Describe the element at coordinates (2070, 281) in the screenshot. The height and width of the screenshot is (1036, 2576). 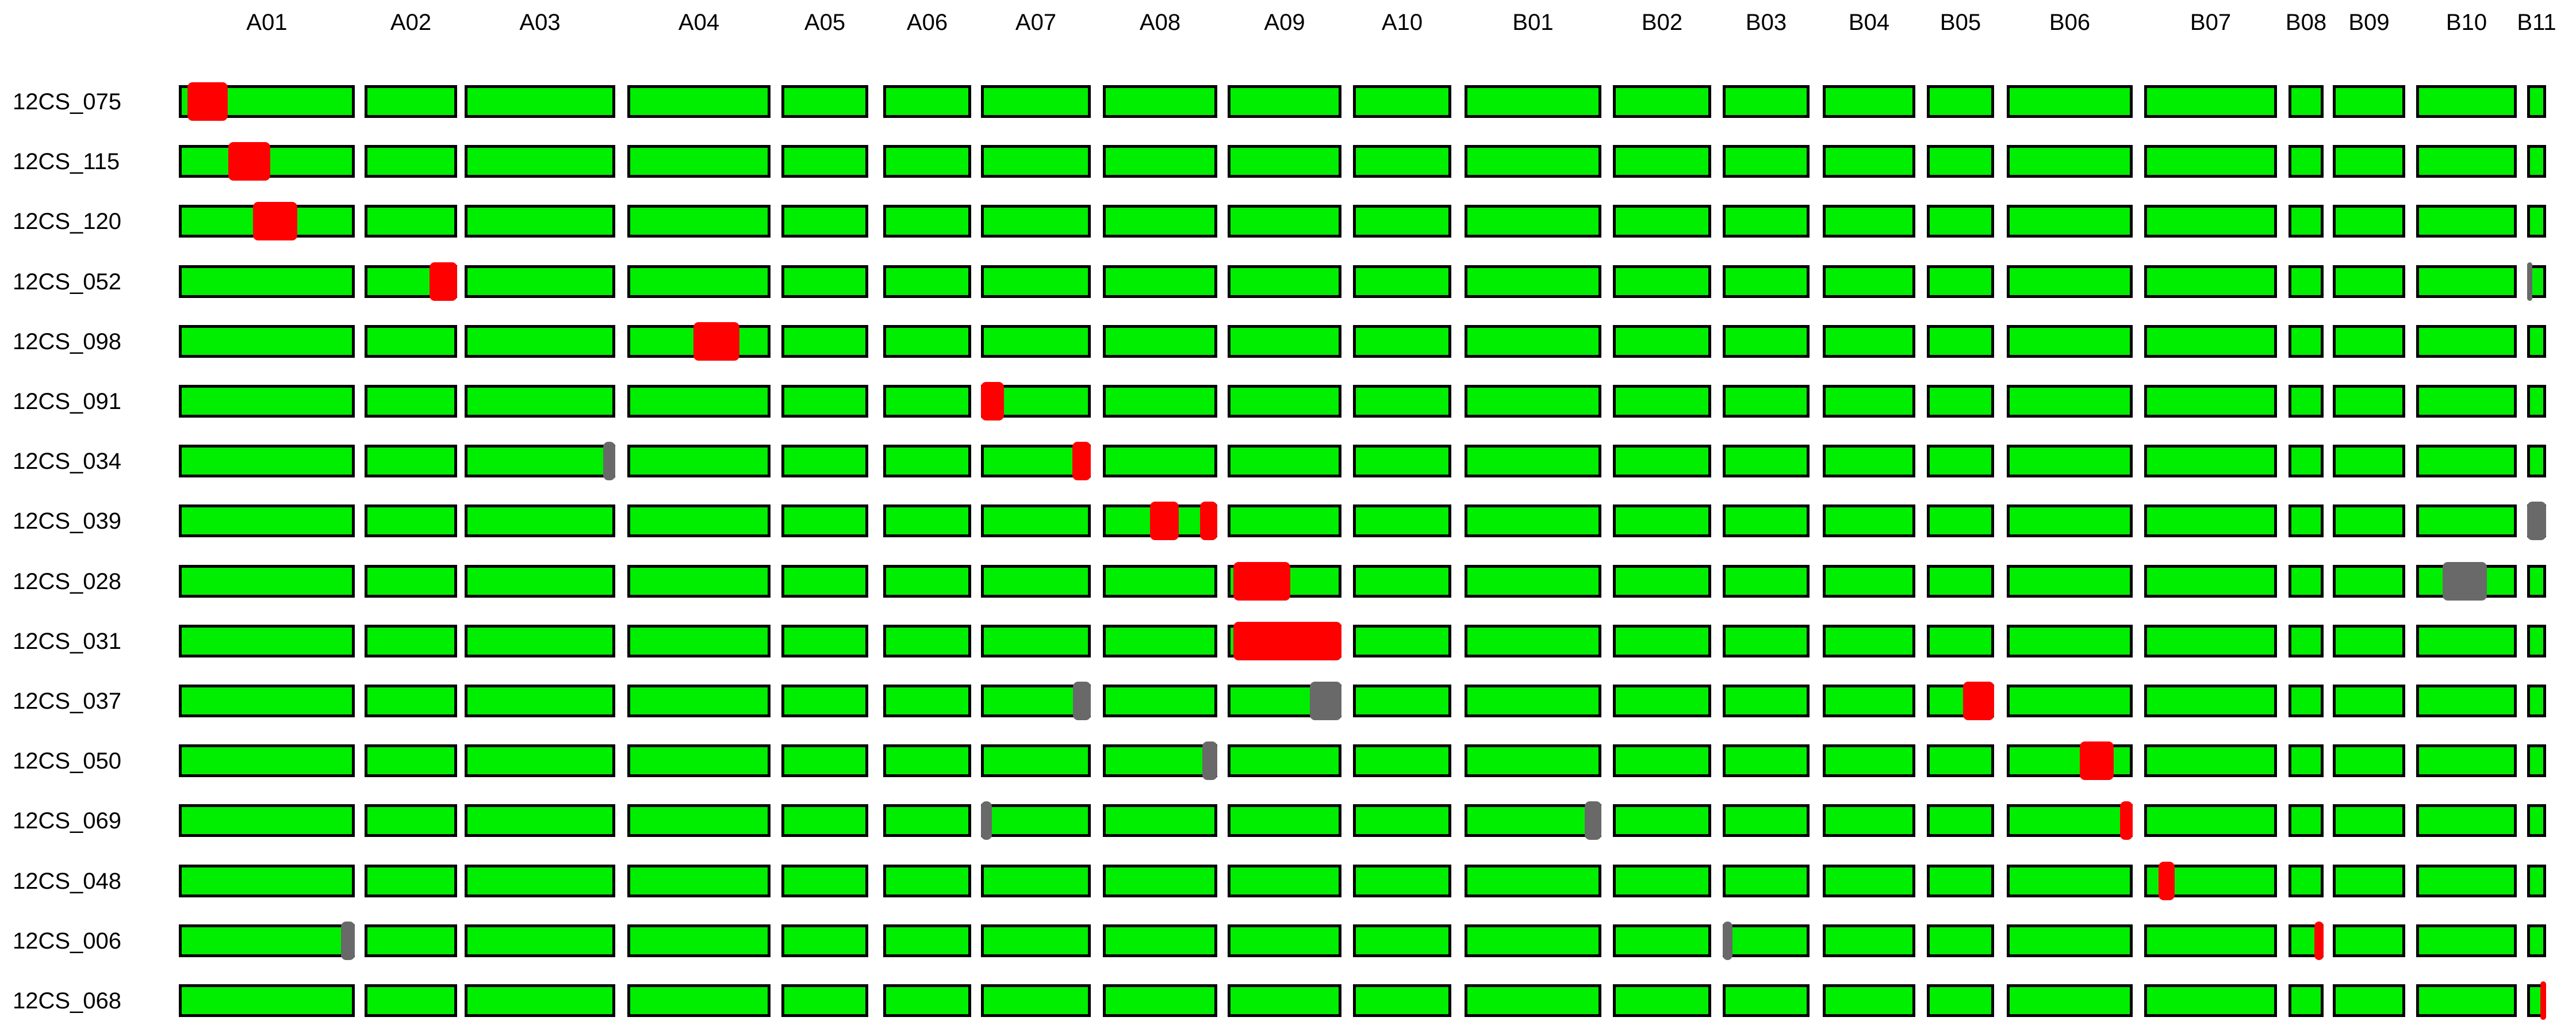
I see `chromosome-bar-12CS_052-B06` at that location.